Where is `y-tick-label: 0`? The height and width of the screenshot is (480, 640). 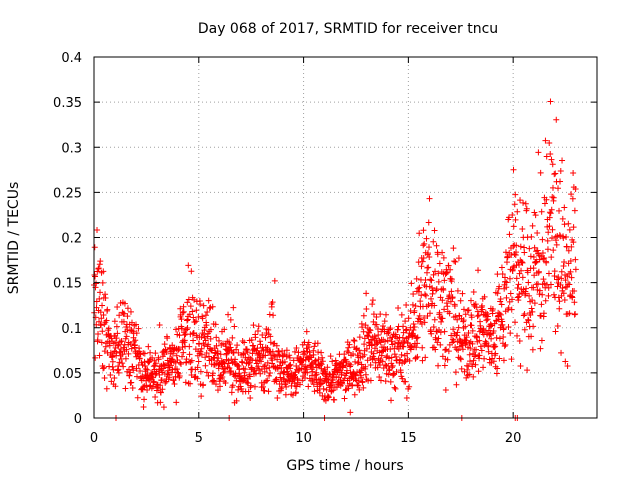
y-tick-label: 0 is located at coordinates (78, 419).